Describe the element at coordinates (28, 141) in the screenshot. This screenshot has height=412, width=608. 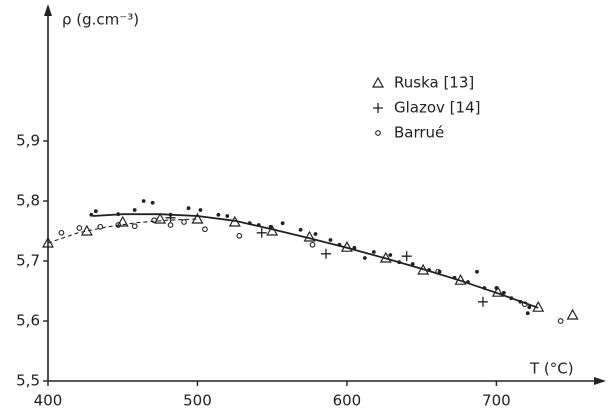
I see `y-tick-label: 5,9` at that location.